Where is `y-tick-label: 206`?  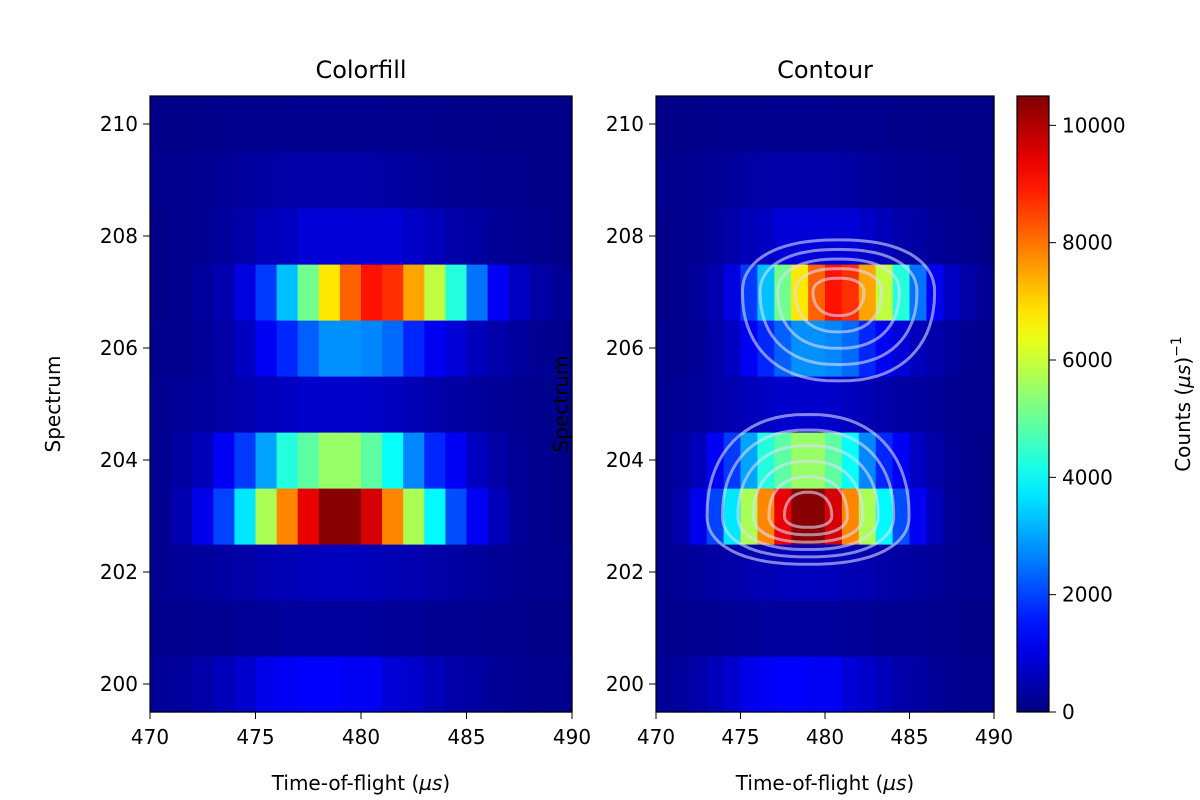
y-tick-label: 206 is located at coordinates (625, 348).